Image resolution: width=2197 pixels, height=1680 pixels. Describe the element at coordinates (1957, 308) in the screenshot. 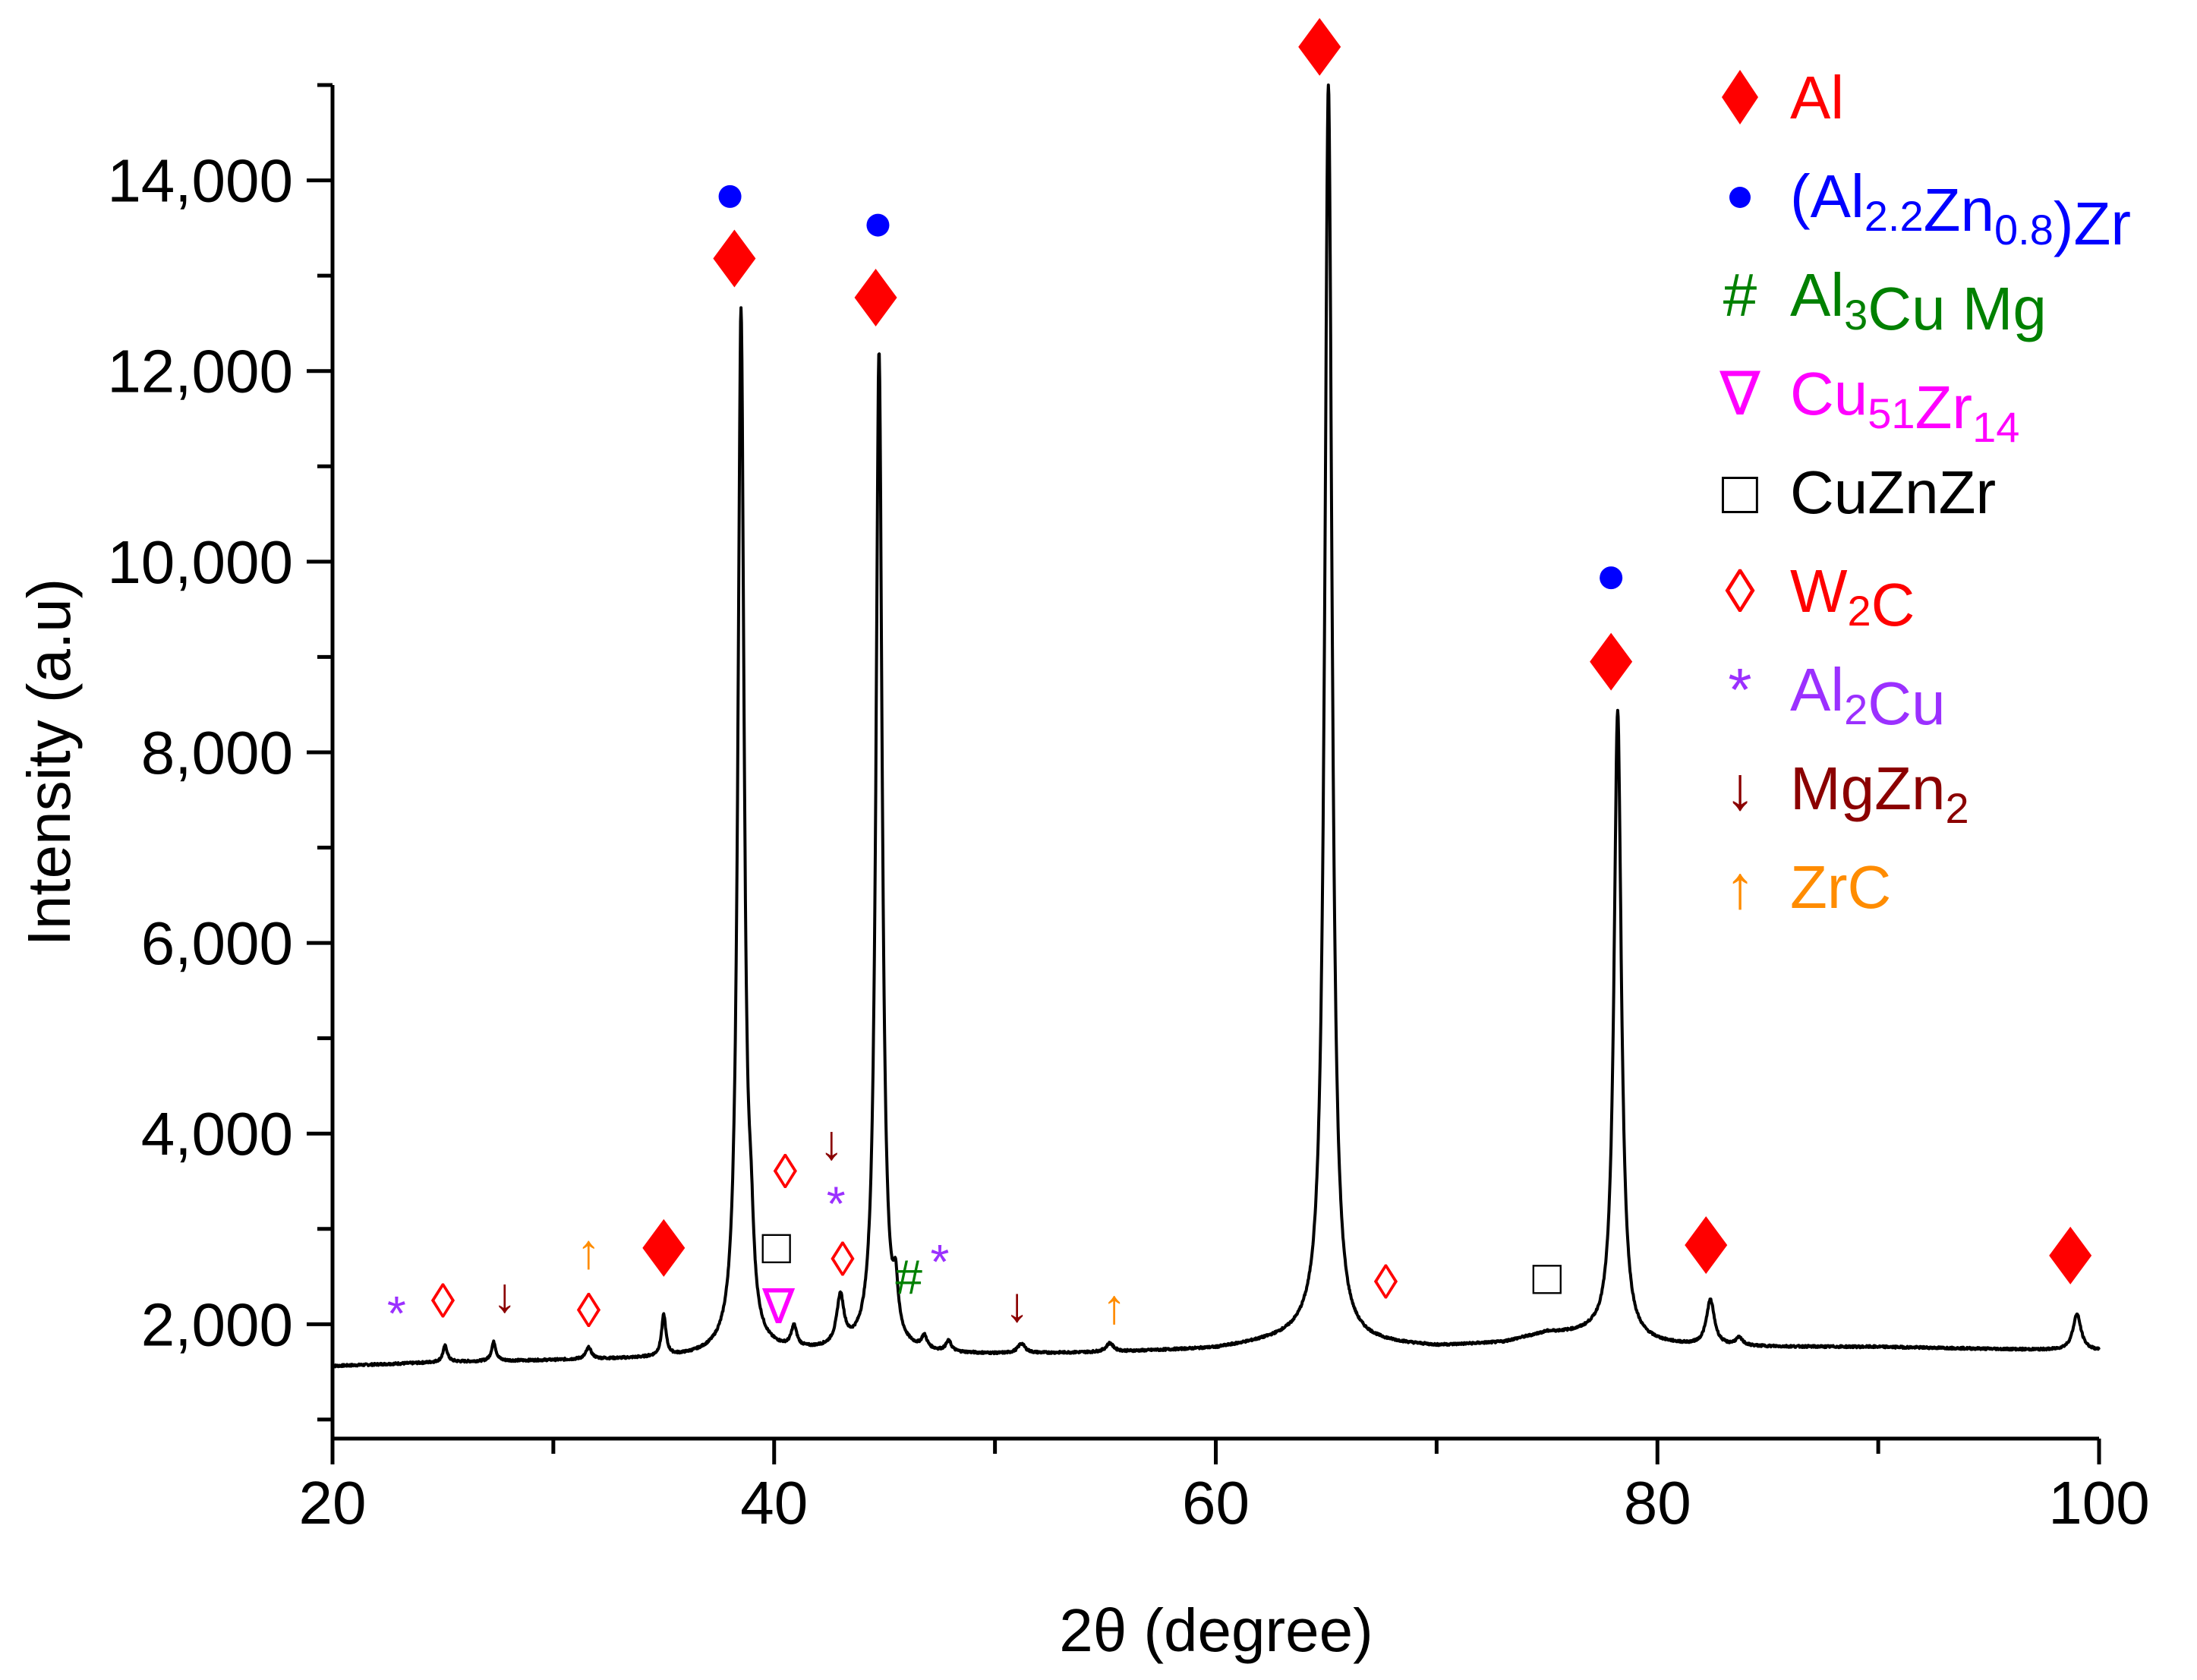

I see `legend-label-part: Cu Mg` at that location.